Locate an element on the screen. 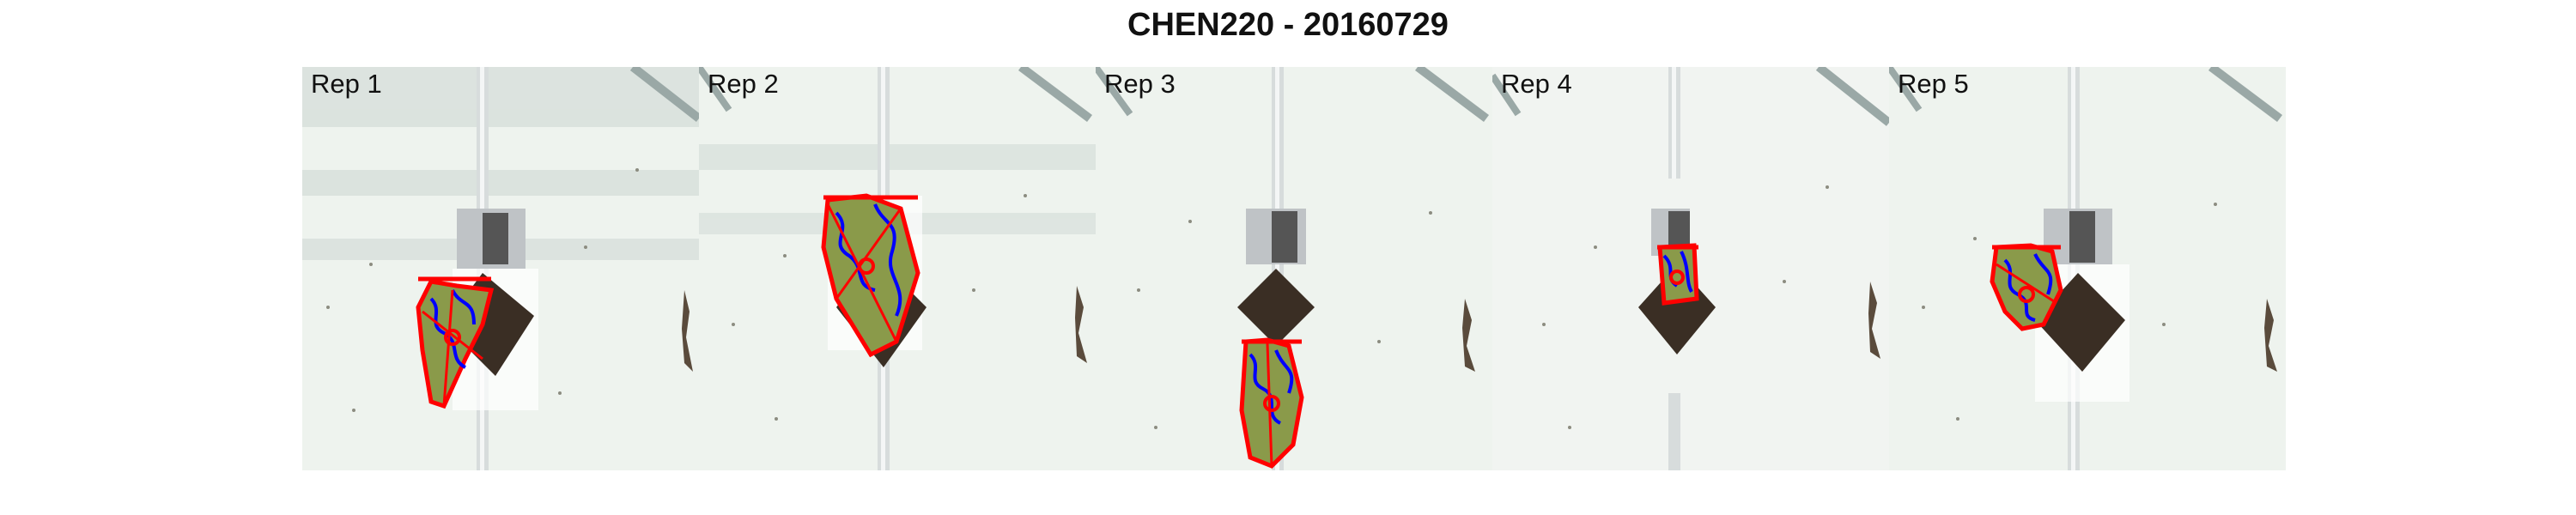 This screenshot has height=515, width=2576. rep-5-image is located at coordinates (2087, 268).